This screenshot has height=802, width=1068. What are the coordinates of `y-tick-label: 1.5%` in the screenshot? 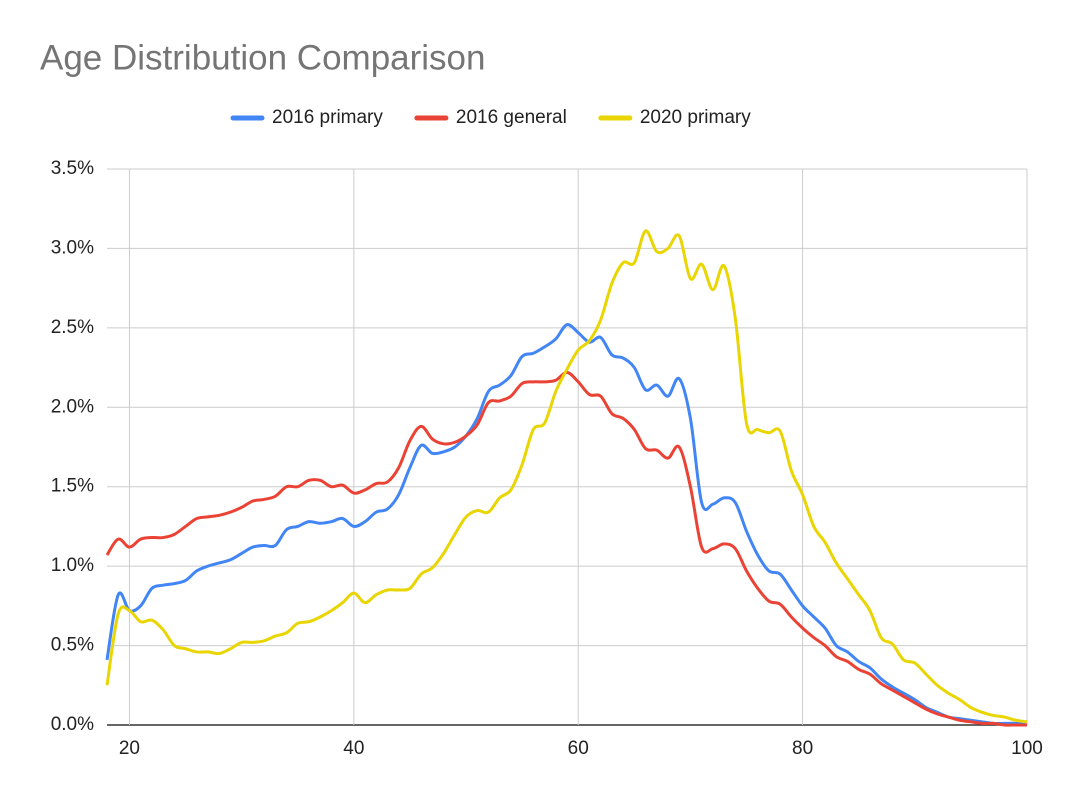 It's located at (72, 486).